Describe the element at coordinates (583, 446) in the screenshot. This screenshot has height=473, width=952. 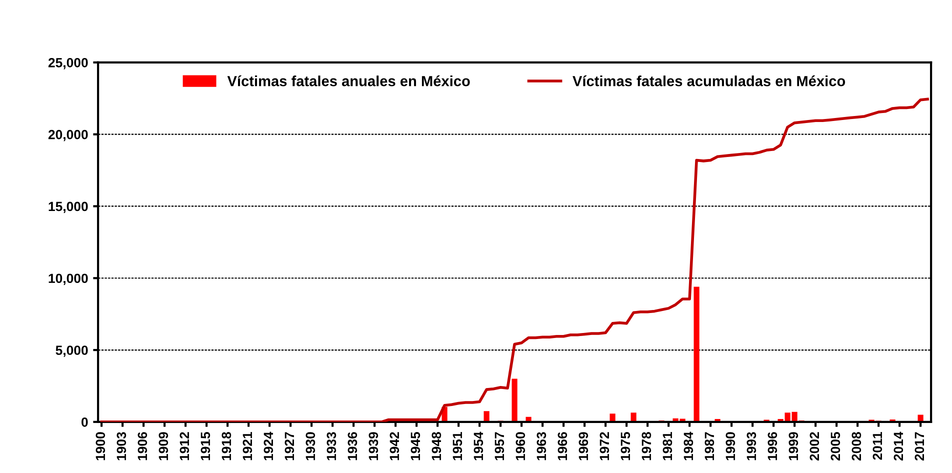
I see `x-tick-label: 1969` at that location.